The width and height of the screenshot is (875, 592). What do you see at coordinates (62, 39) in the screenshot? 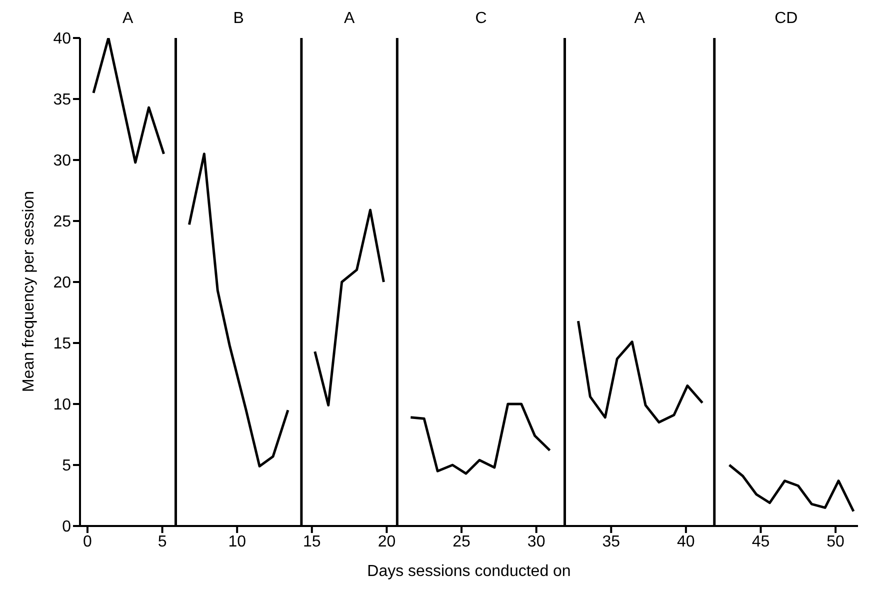
I see `y-tick-label: 40` at bounding box center [62, 39].